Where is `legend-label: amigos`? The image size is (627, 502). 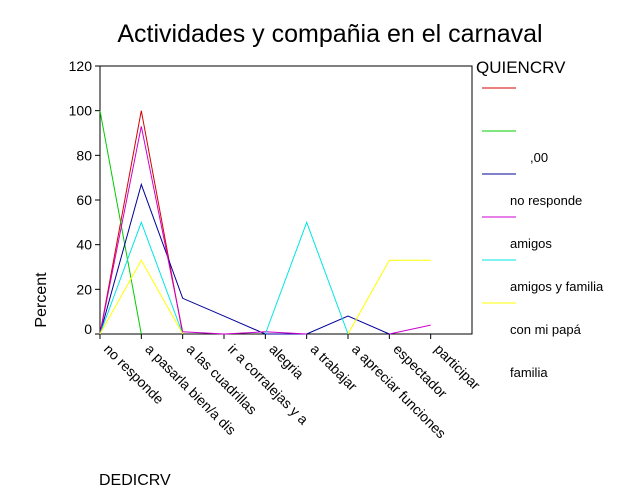
legend-label: amigos is located at coordinates (531, 243).